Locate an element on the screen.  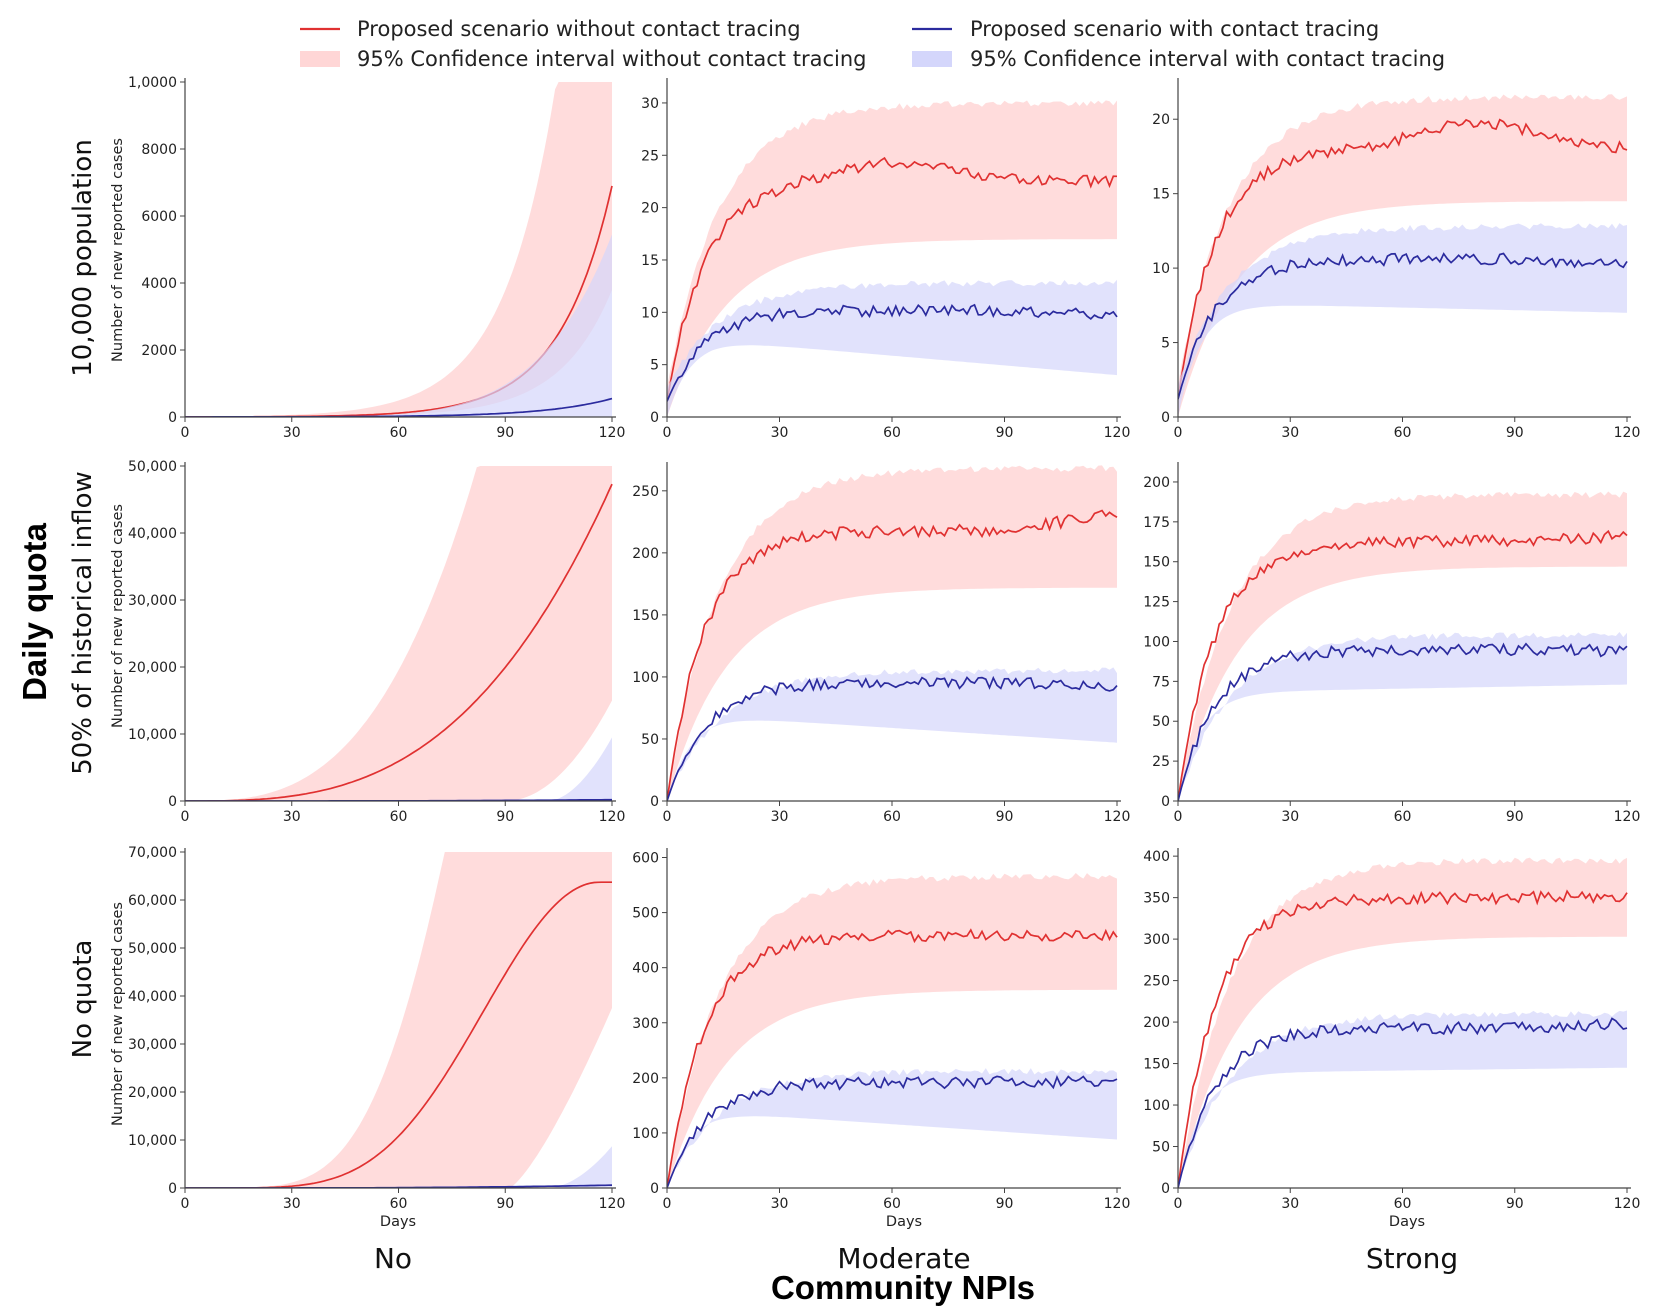
y-axis-title-row-3: Number of new reported cases is located at coordinates (118, 1014).